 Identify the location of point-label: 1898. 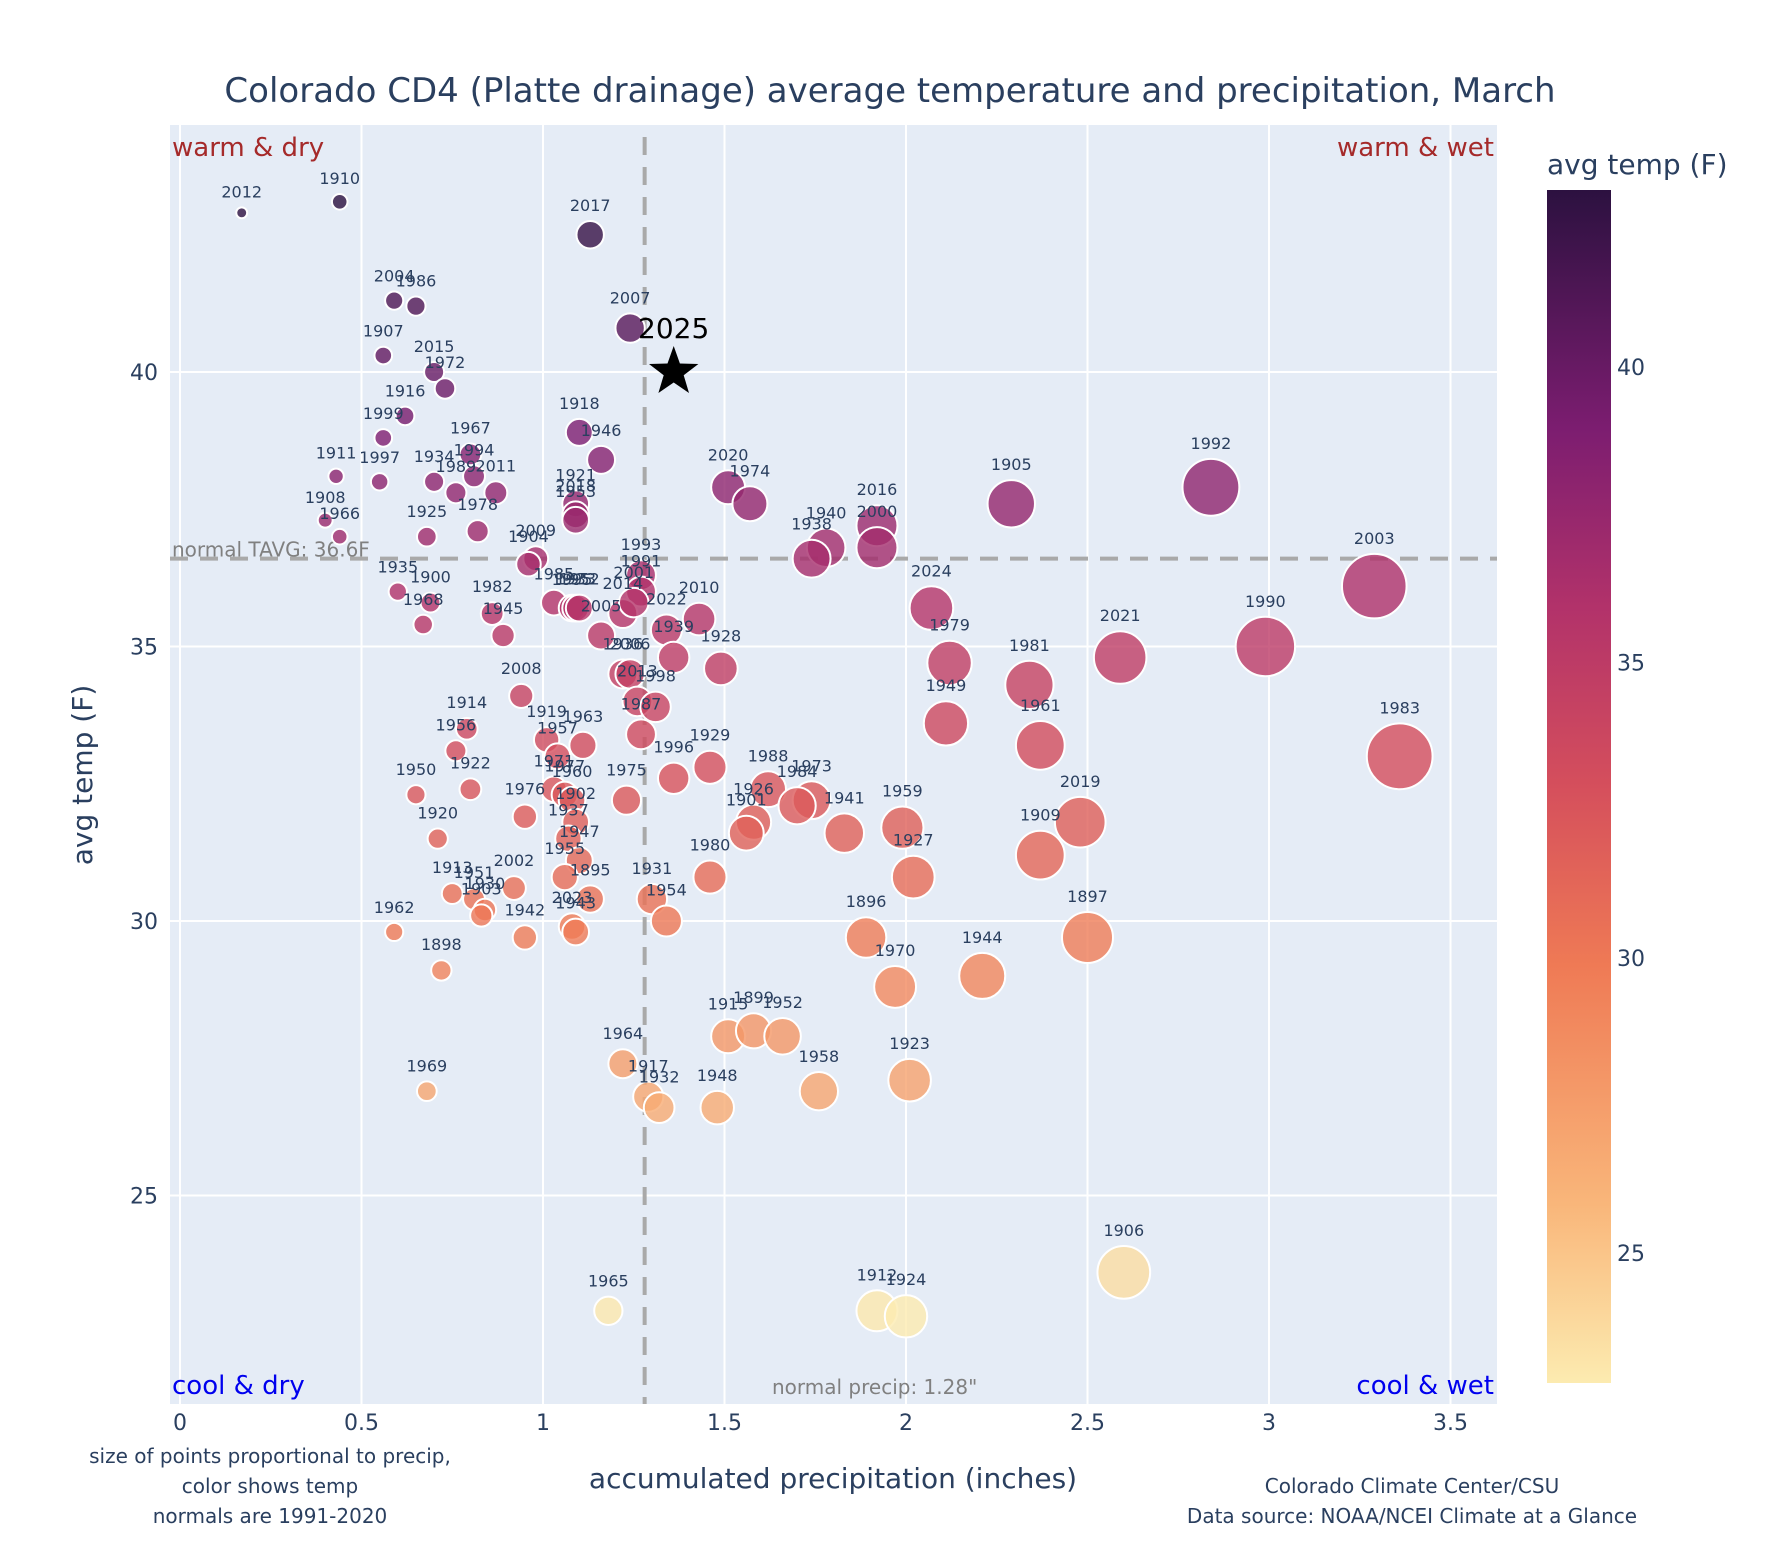
(441, 944).